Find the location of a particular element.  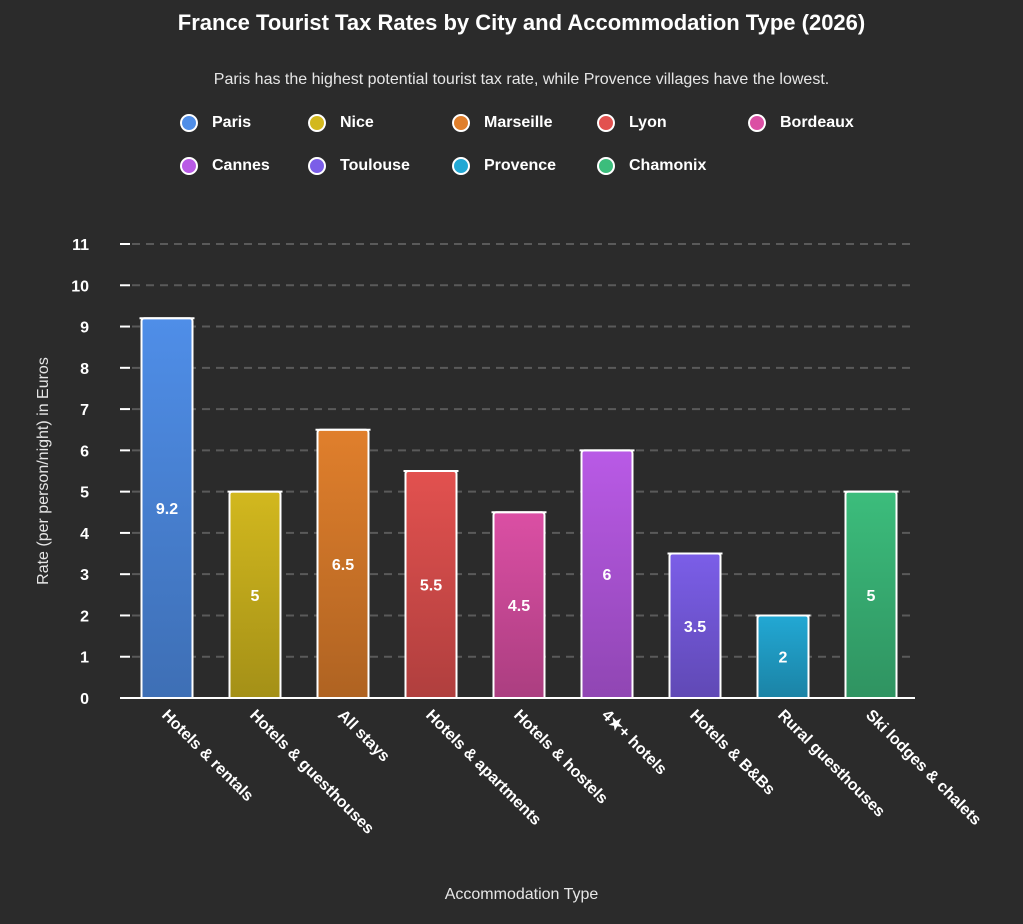

data-label: 6.5 is located at coordinates (343, 565).